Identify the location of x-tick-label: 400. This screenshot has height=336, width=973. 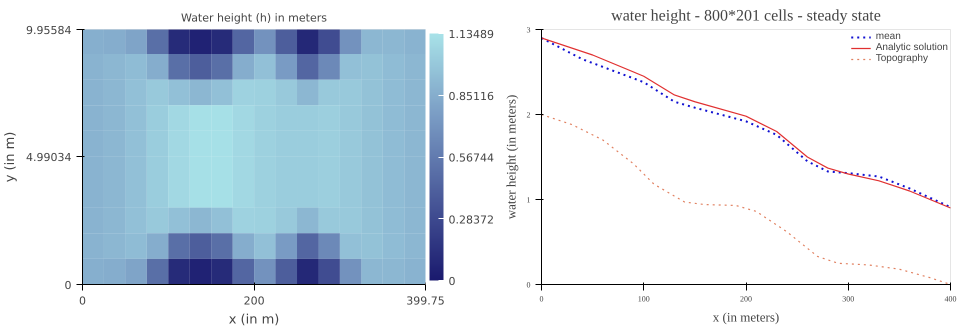
(950, 299).